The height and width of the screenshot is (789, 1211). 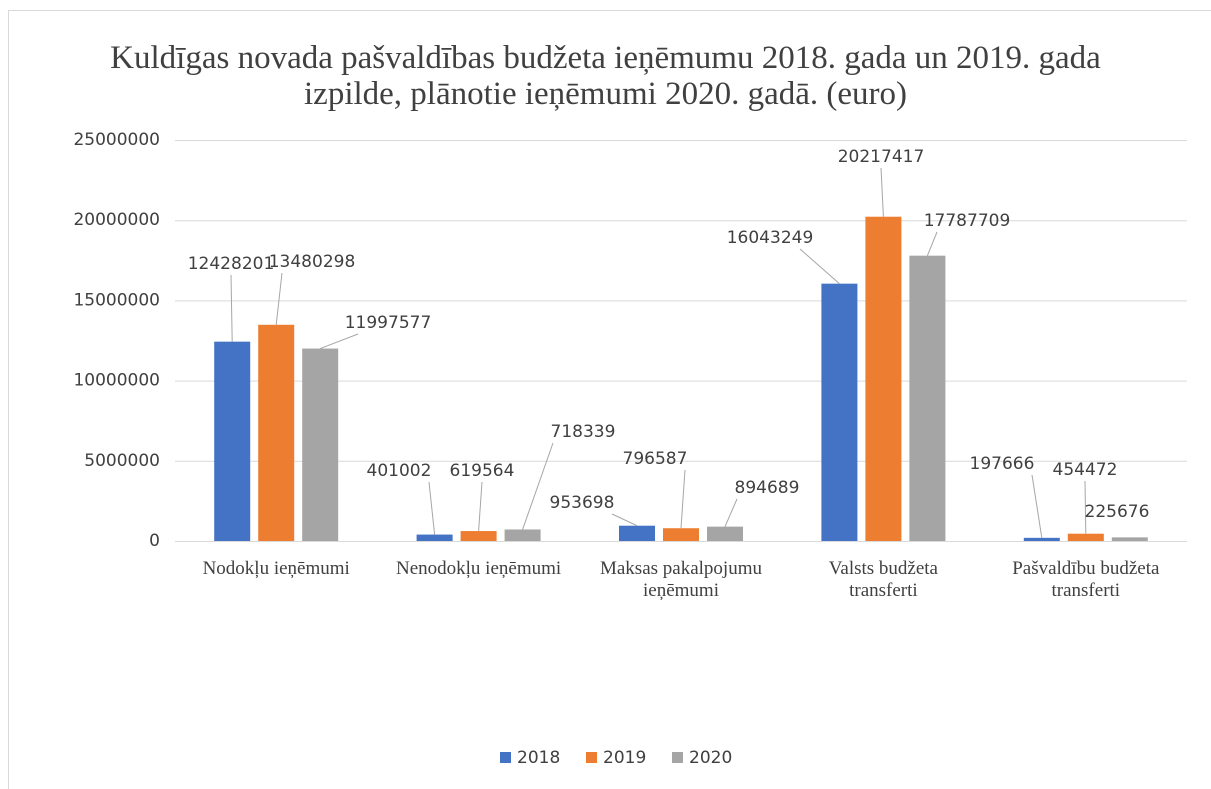 I want to click on legend-label: 2020, so click(x=710, y=758).